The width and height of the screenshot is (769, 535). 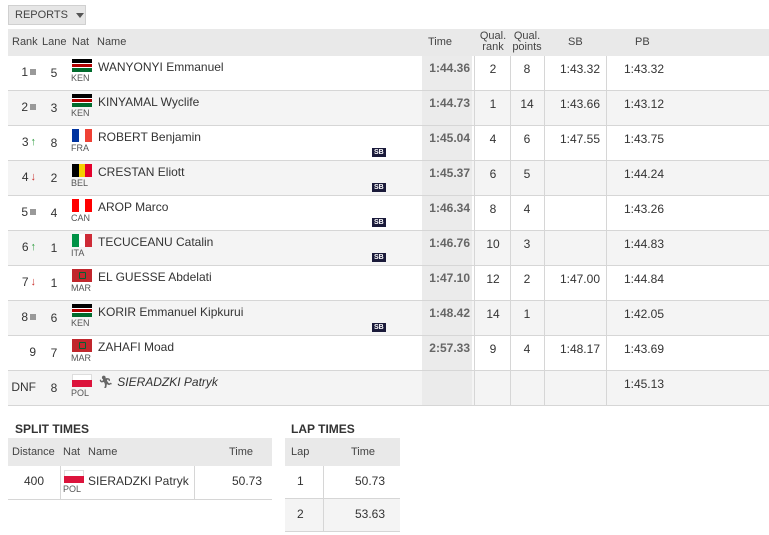 I want to click on time-cell: 1:45.37, so click(x=449, y=173).